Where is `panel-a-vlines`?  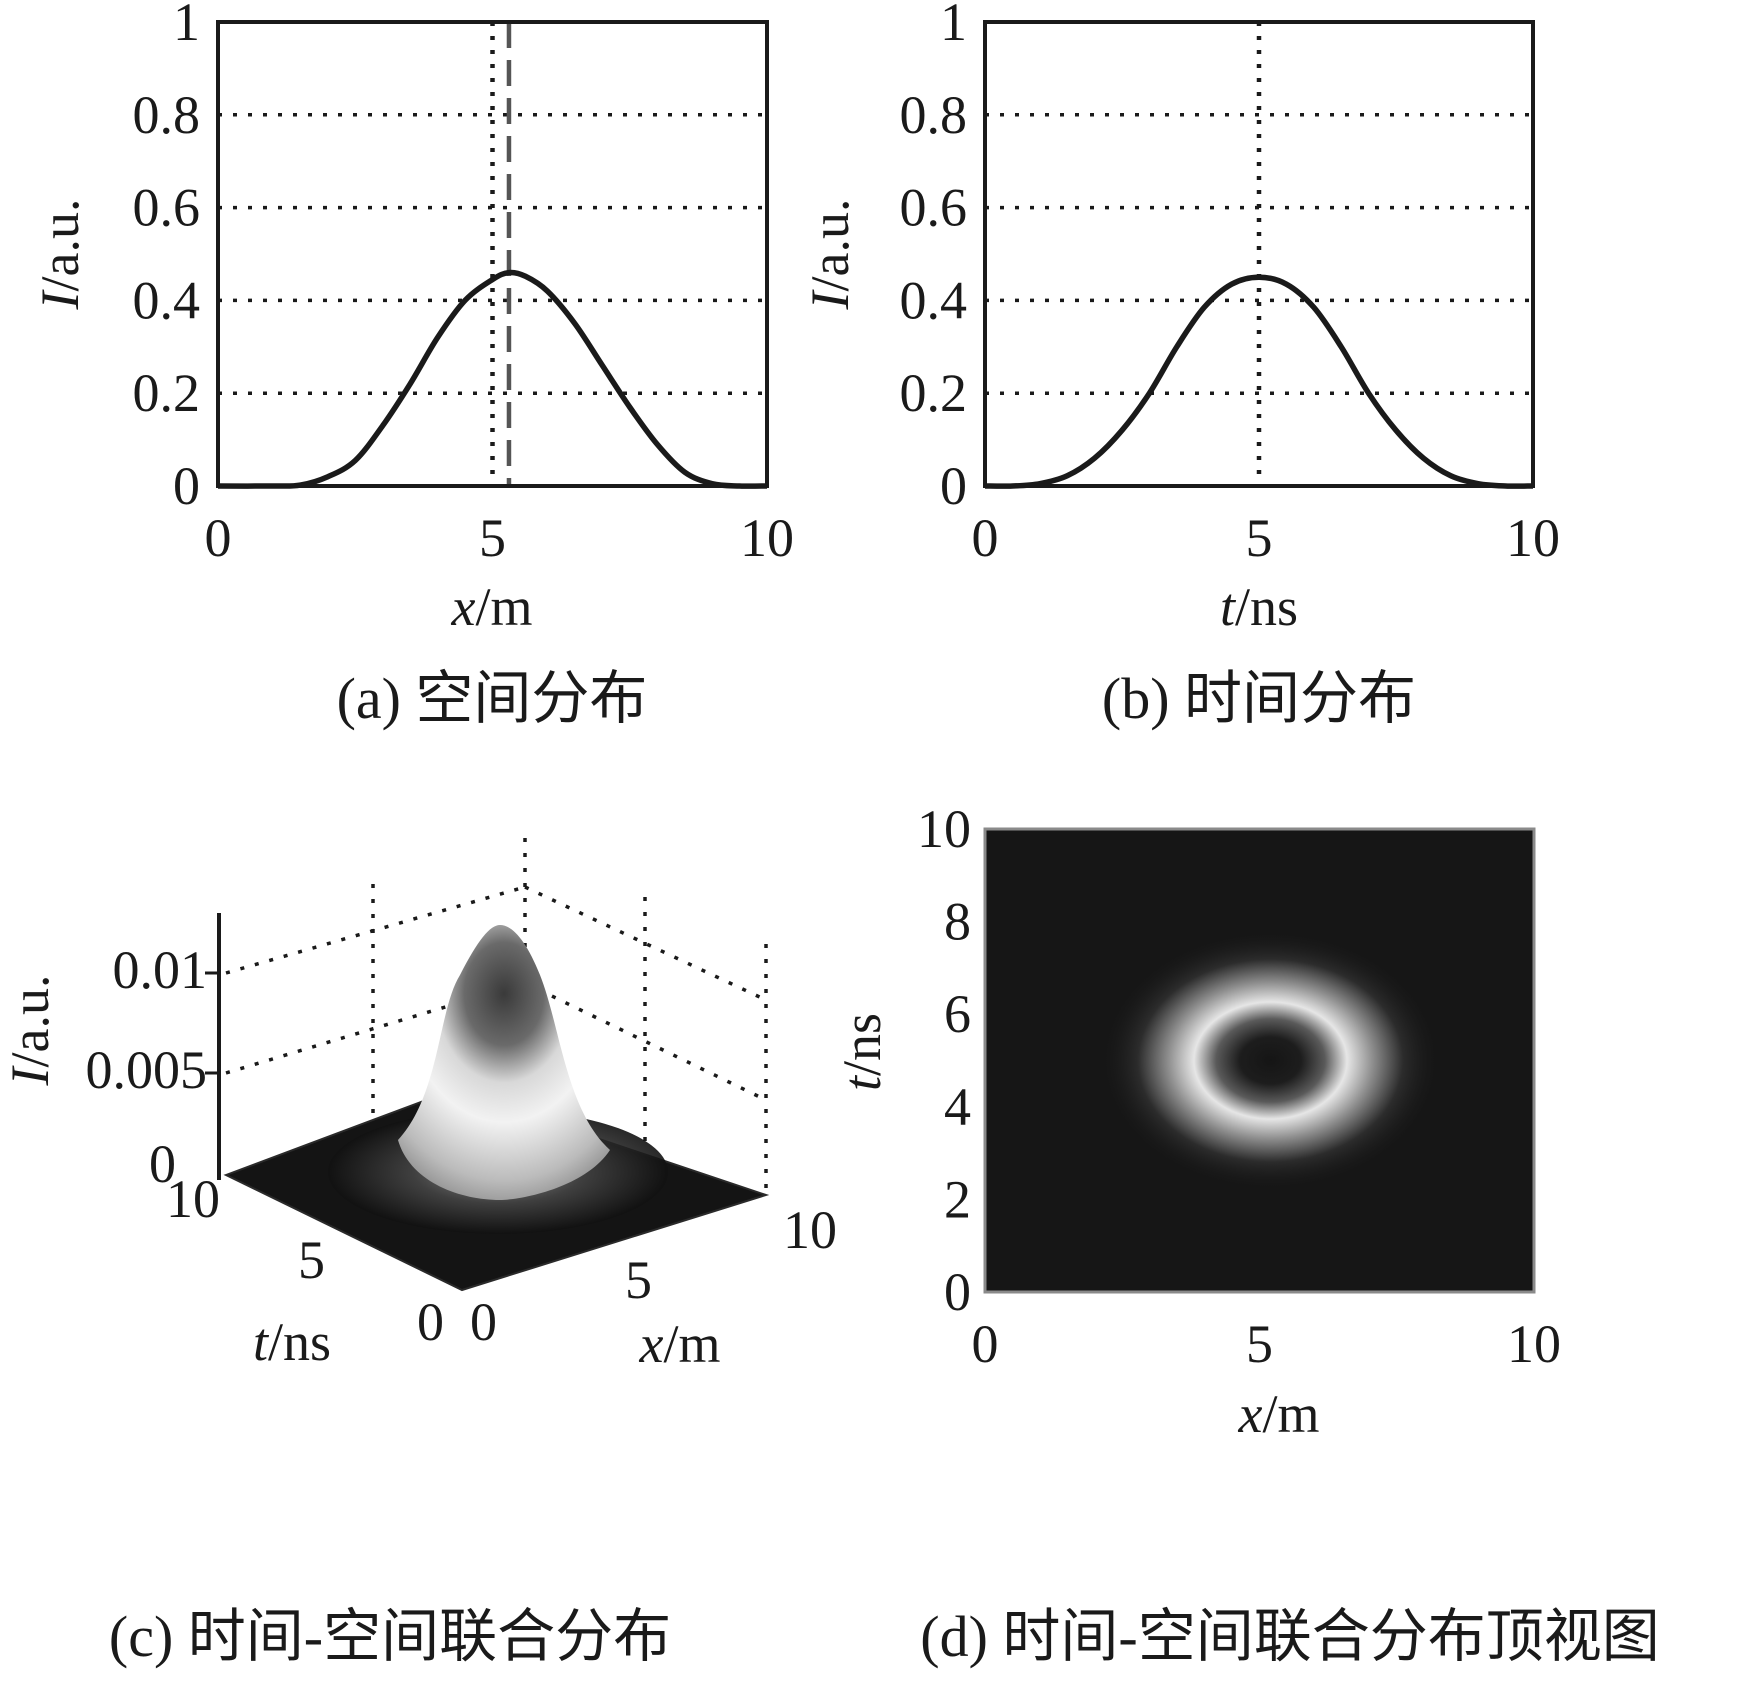 panel-a-vlines is located at coordinates (501, 254).